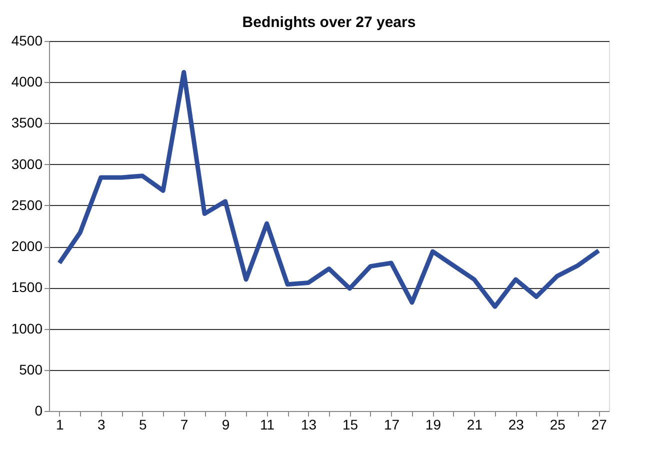 Image resolution: width=651 pixels, height=467 pixels. What do you see at coordinates (60, 424) in the screenshot?
I see `x-tick-label: 1` at bounding box center [60, 424].